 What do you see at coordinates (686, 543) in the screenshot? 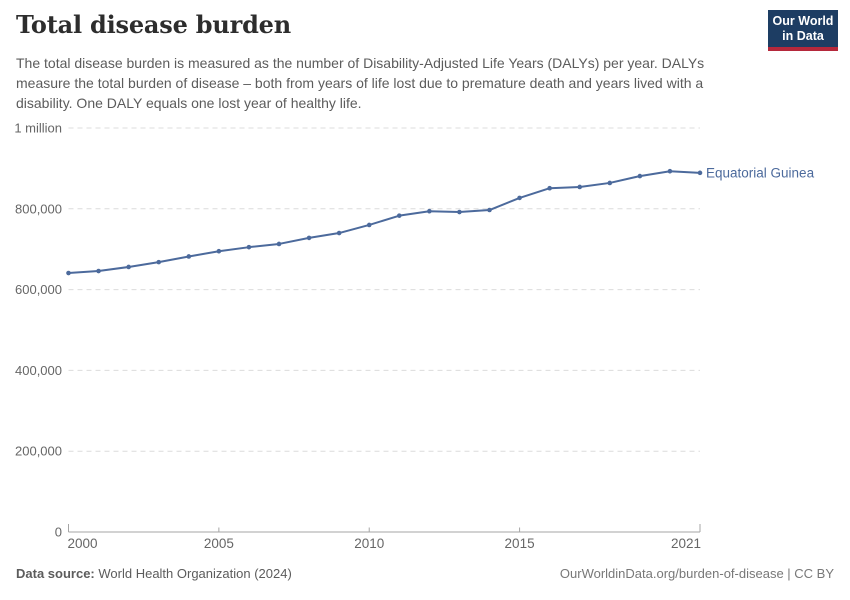
I see `x-axis-tick-label: 2021` at bounding box center [686, 543].